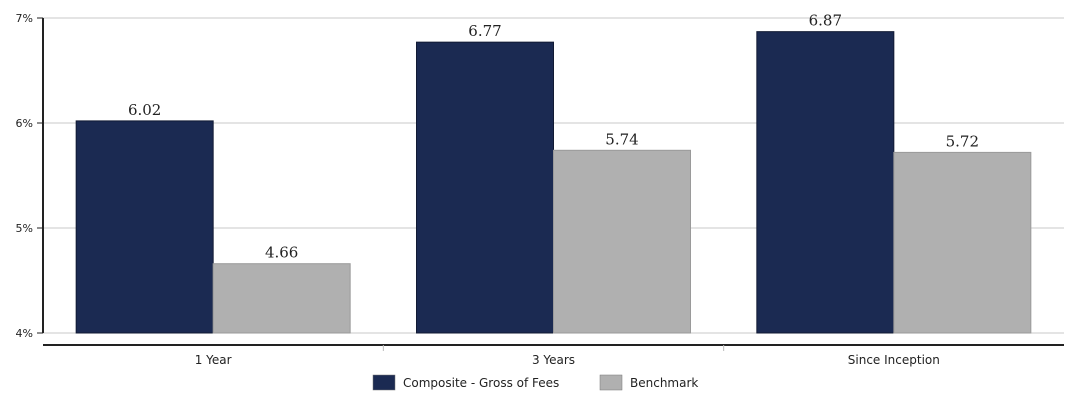 The height and width of the screenshot is (399, 1072). What do you see at coordinates (894, 360) in the screenshot?
I see `x-tick-label: Since Inception` at bounding box center [894, 360].